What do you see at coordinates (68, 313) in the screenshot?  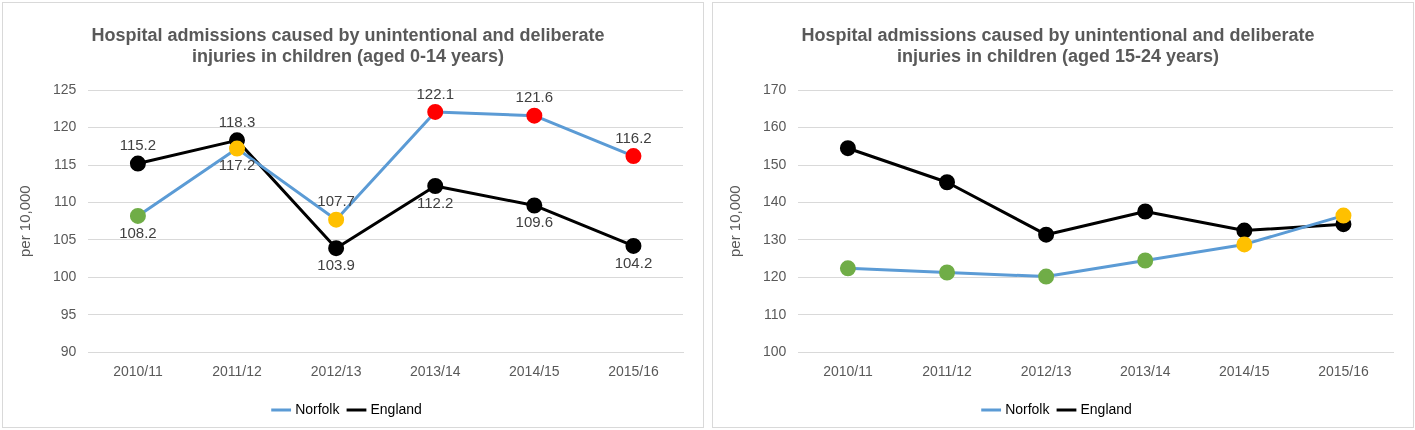 I see `y-tick-label: 95` at bounding box center [68, 313].